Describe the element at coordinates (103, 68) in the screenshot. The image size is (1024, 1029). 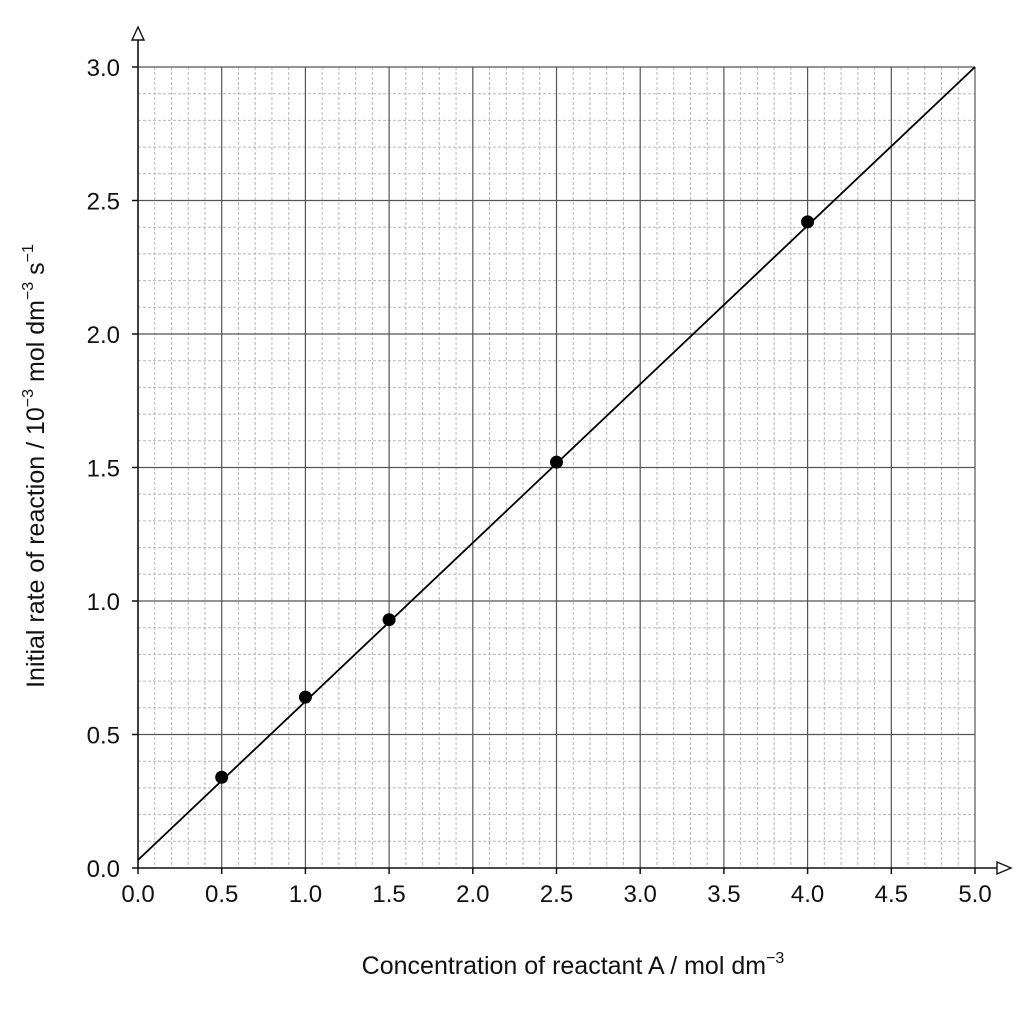
I see `y-tick-label: 3.0` at that location.